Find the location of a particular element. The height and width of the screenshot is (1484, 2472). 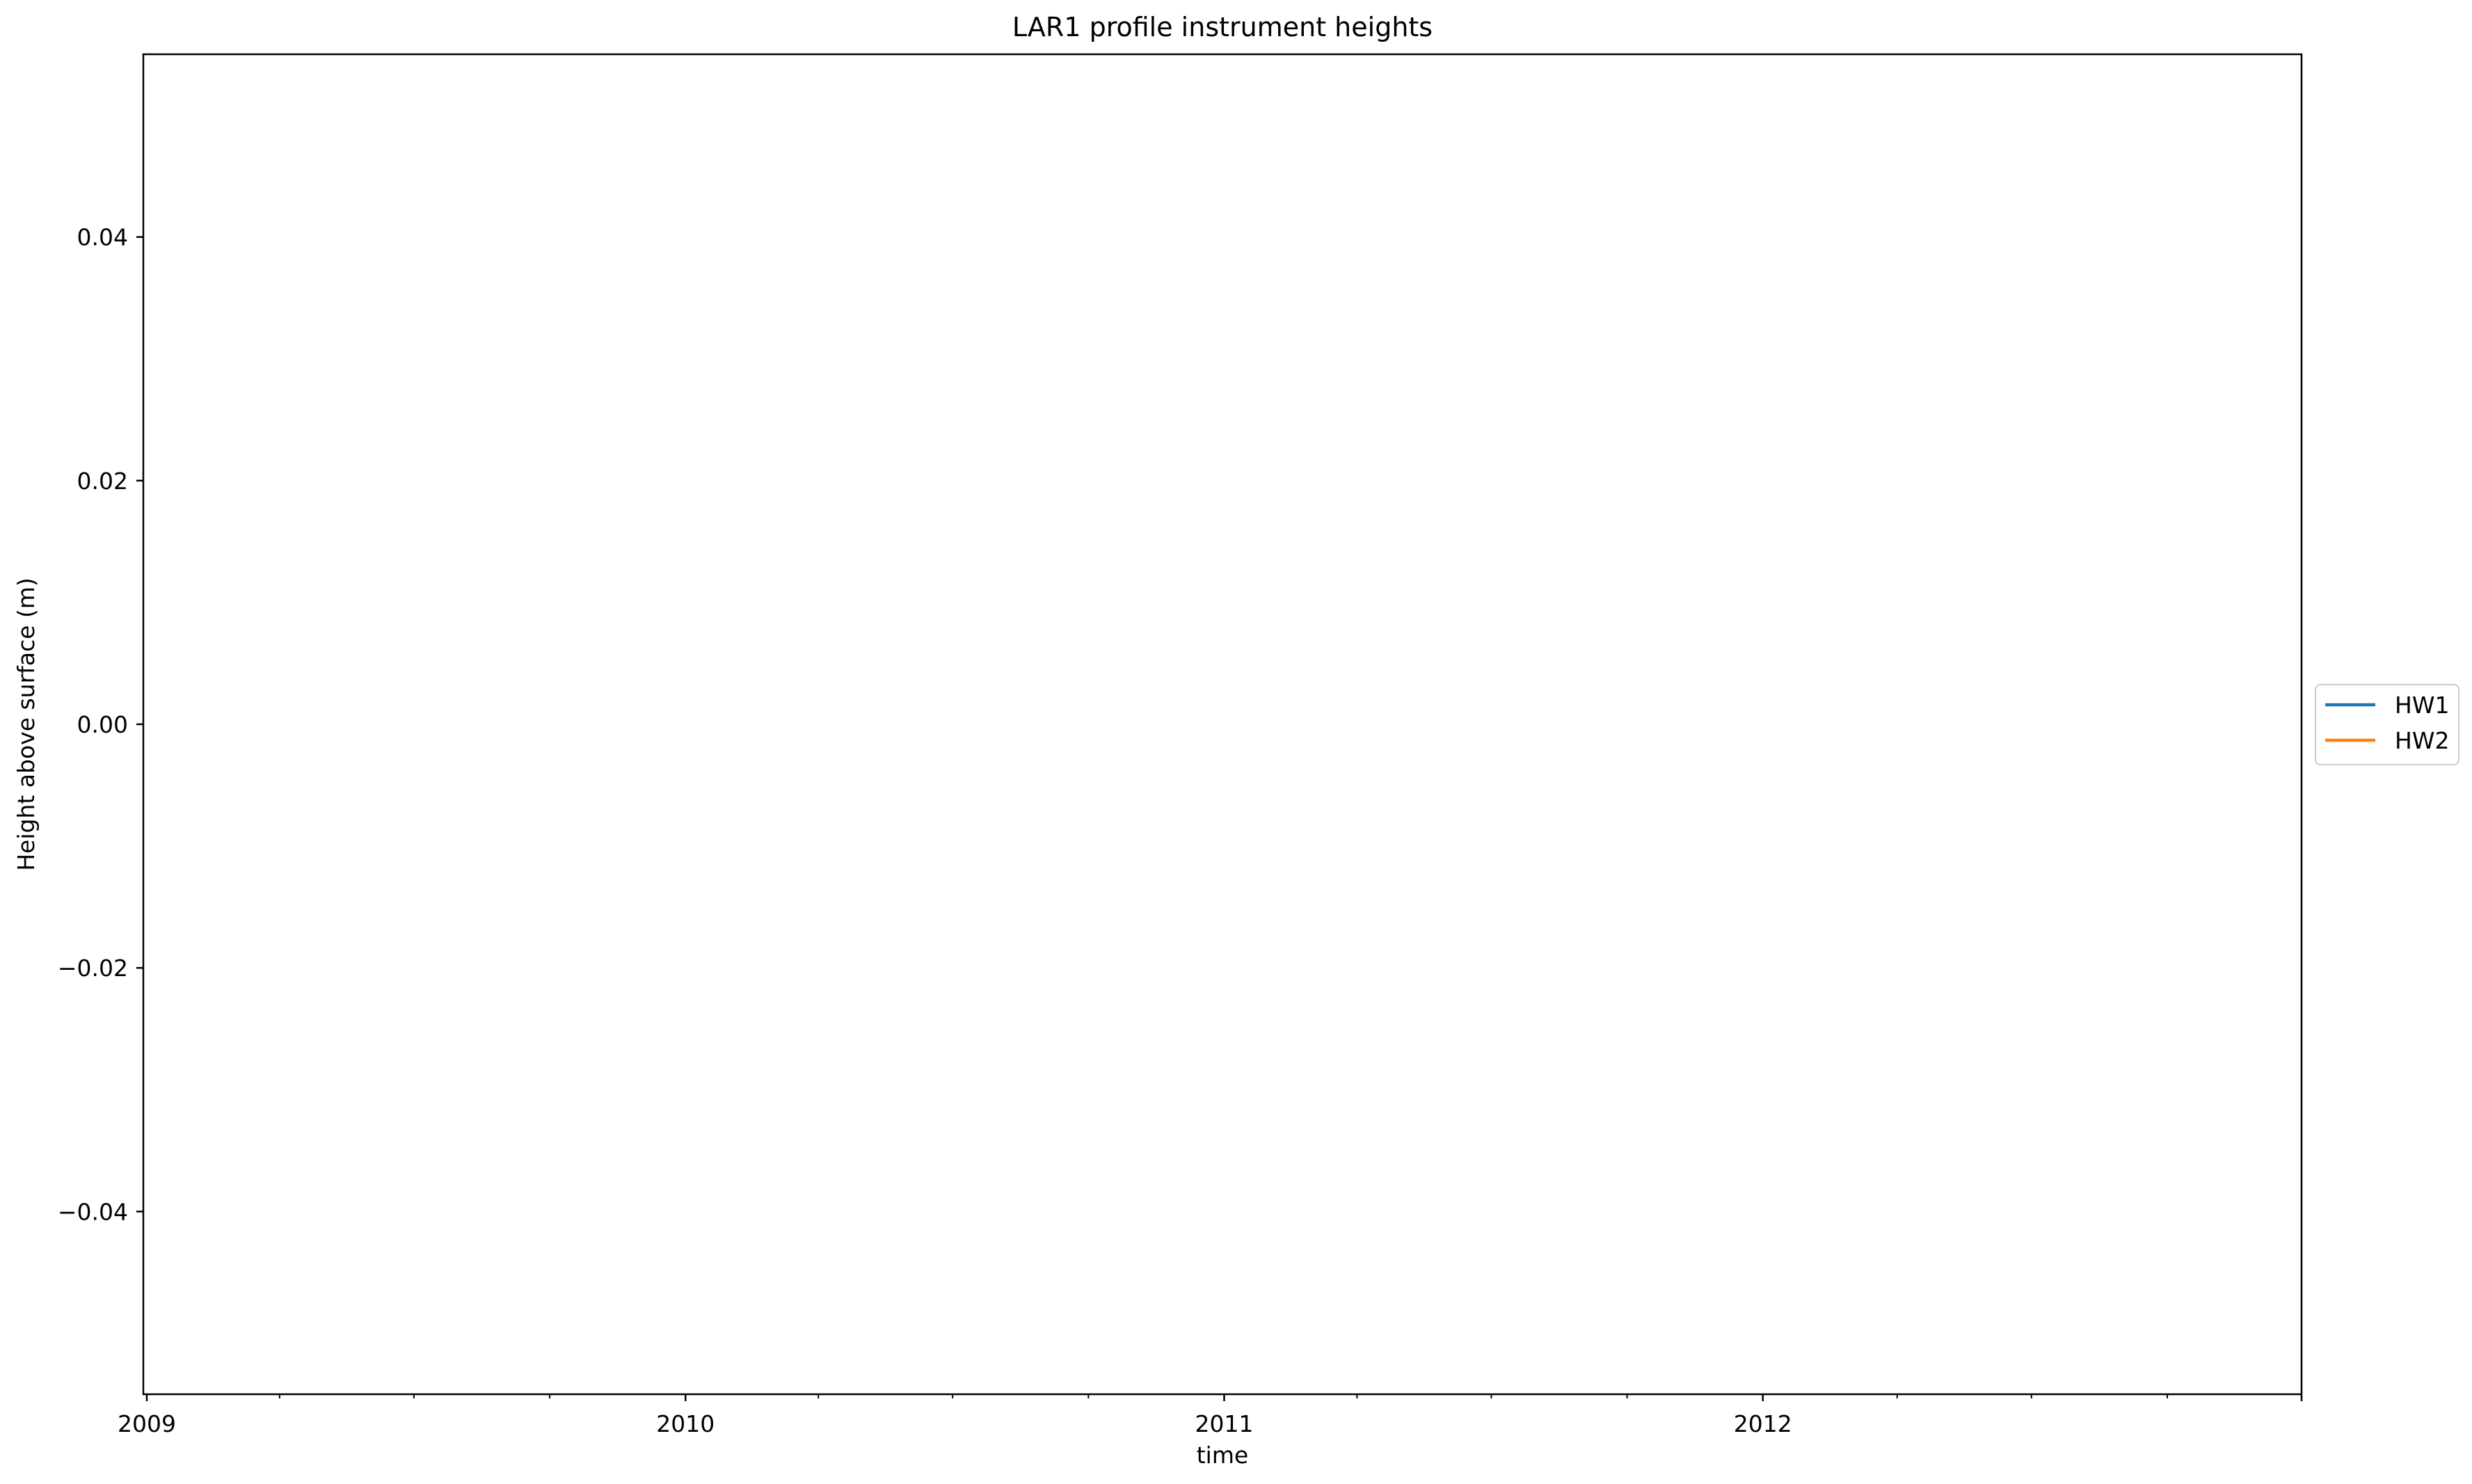

x-axis: 2009 2010 2011 2012 is located at coordinates (1210, 1416).